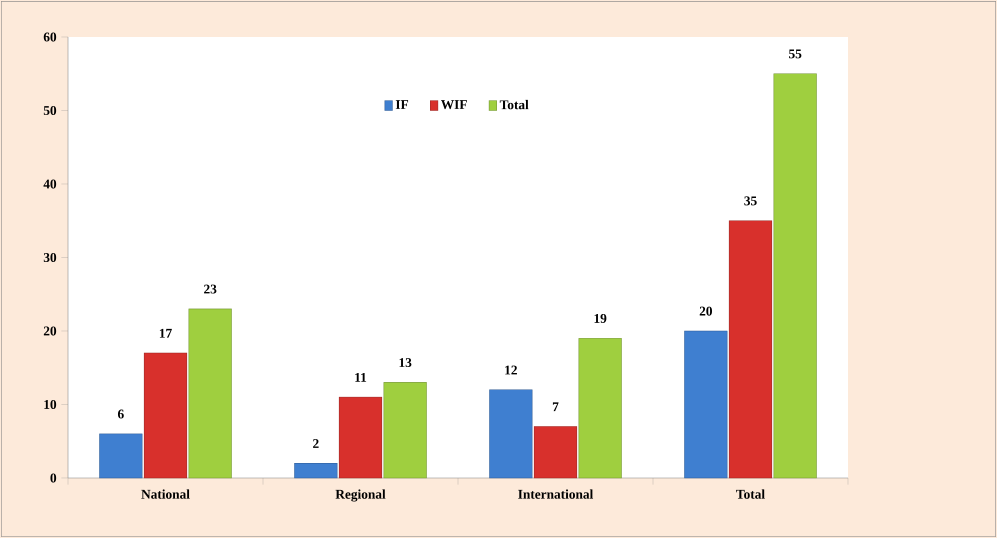 Image resolution: width=997 pixels, height=538 pixels. I want to click on data-label: 23, so click(210, 289).